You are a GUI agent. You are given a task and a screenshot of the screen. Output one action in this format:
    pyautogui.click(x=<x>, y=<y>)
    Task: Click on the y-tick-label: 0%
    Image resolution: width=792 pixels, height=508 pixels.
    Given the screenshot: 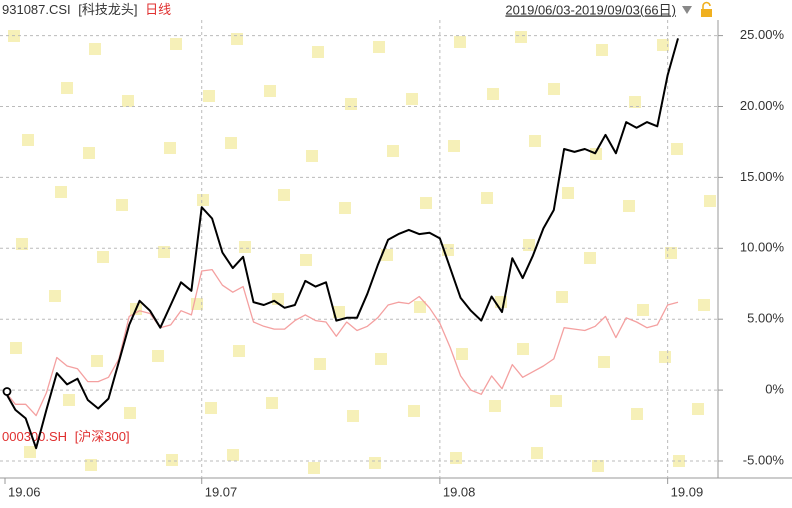 What is the action you would take?
    pyautogui.click(x=774, y=389)
    